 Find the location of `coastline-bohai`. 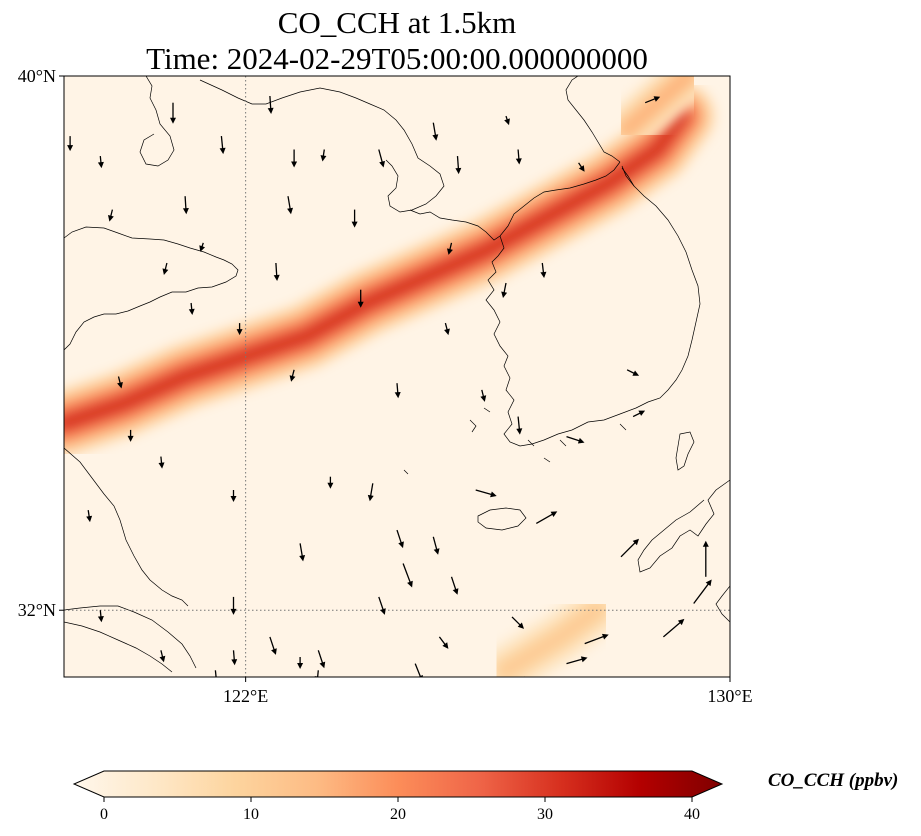

coastline-bohai is located at coordinates (292, 144).